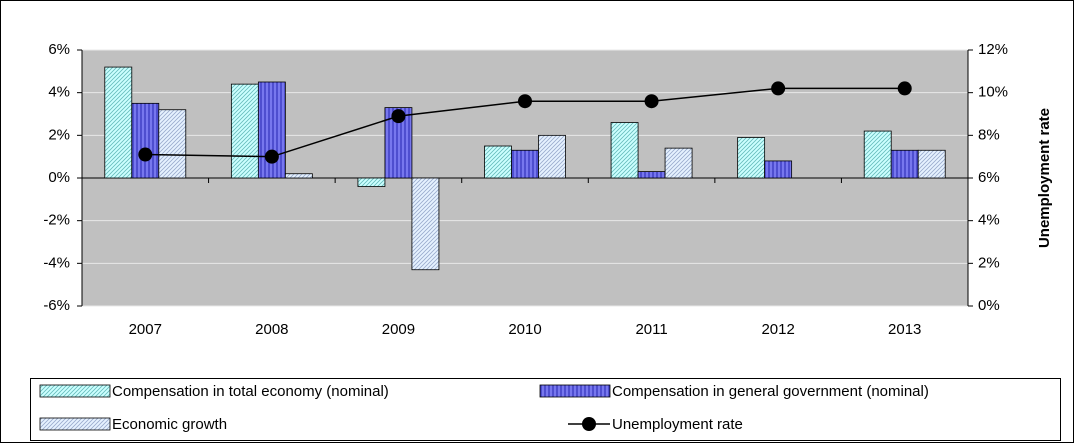  Describe the element at coordinates (993, 49) in the screenshot. I see `y2-tick-label: 12%` at that location.